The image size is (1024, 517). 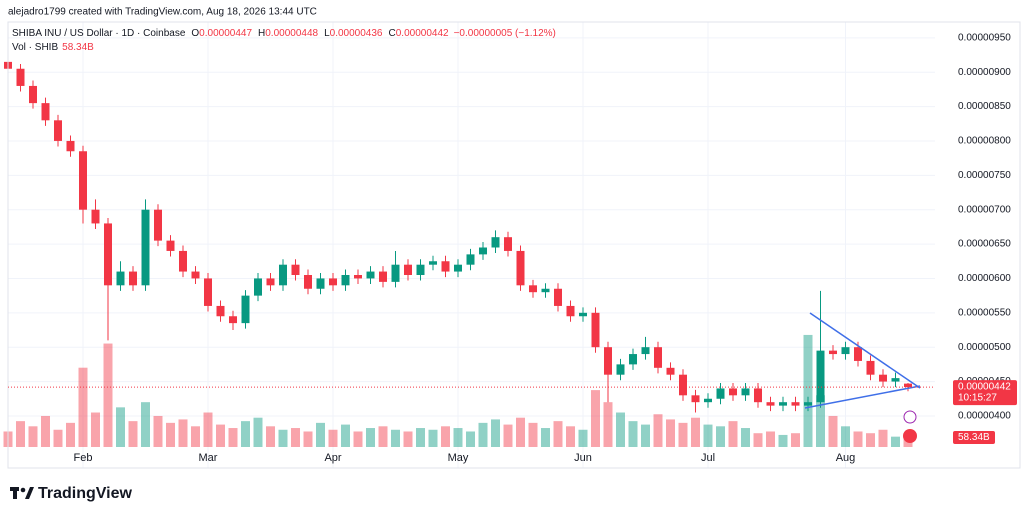 What do you see at coordinates (392, 33) in the screenshot?
I see `ohlc-key: C` at bounding box center [392, 33].